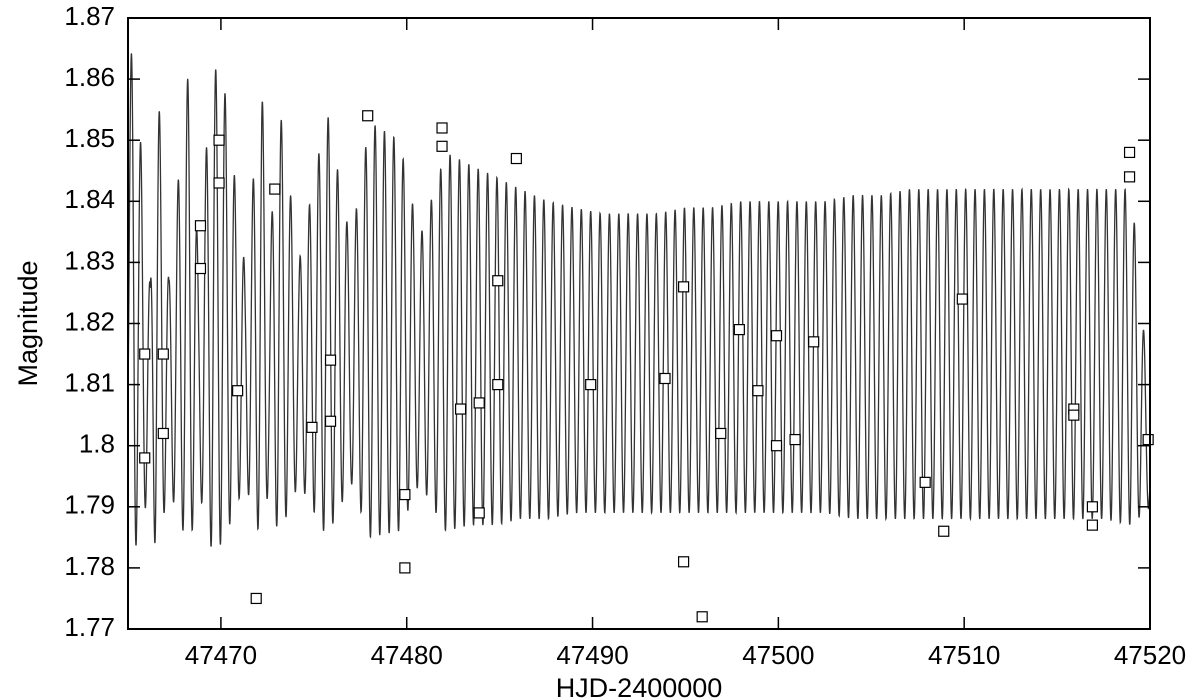  What do you see at coordinates (89, 77) in the screenshot?
I see `y-tick-label: 1.86` at bounding box center [89, 77].